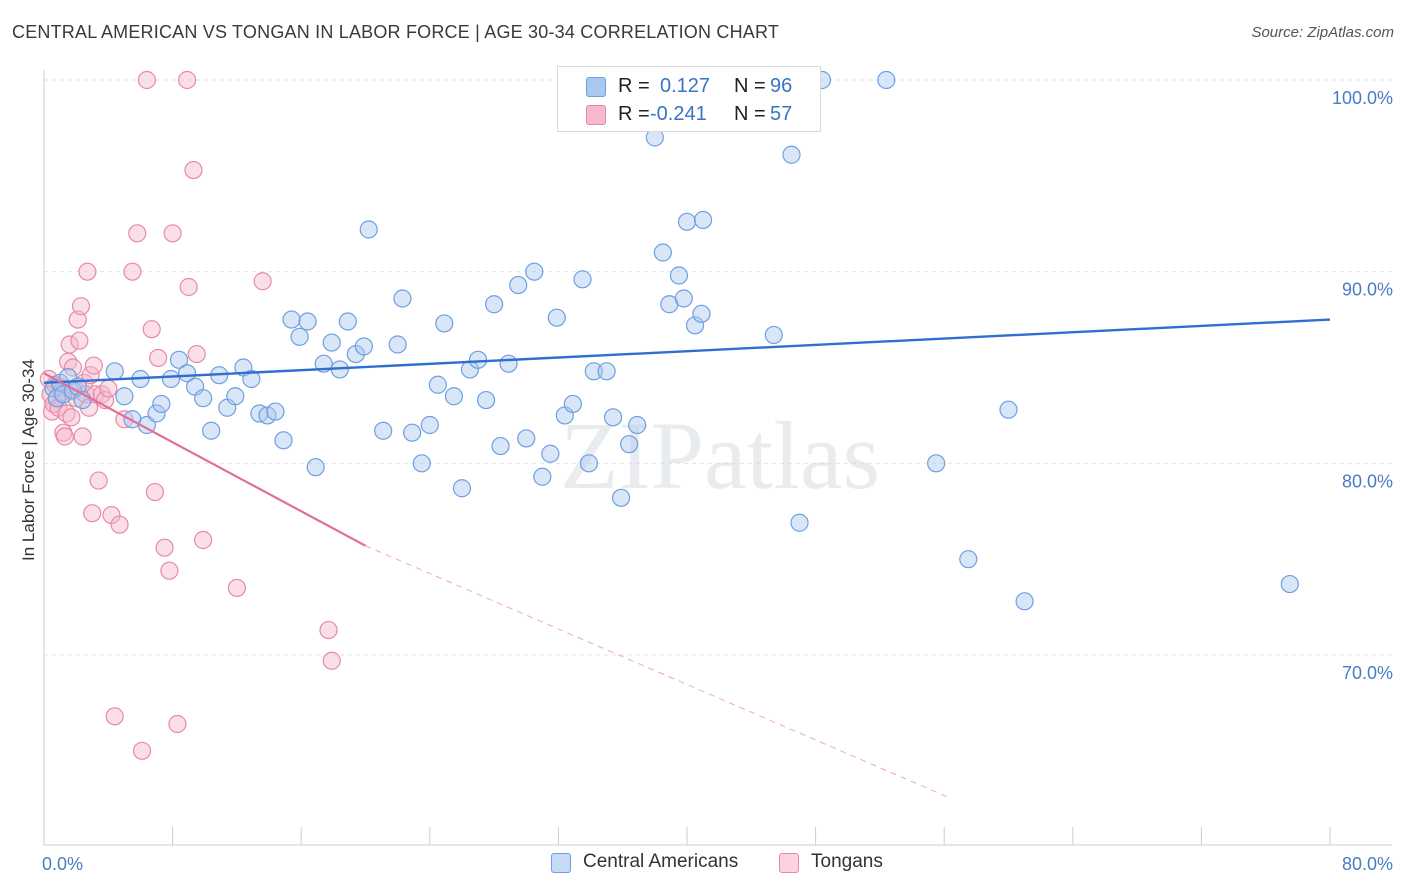 This screenshot has height=892, width=1406. Describe the element at coordinates (62, 864) in the screenshot. I see `x-tick-label: 0.0%` at that location.